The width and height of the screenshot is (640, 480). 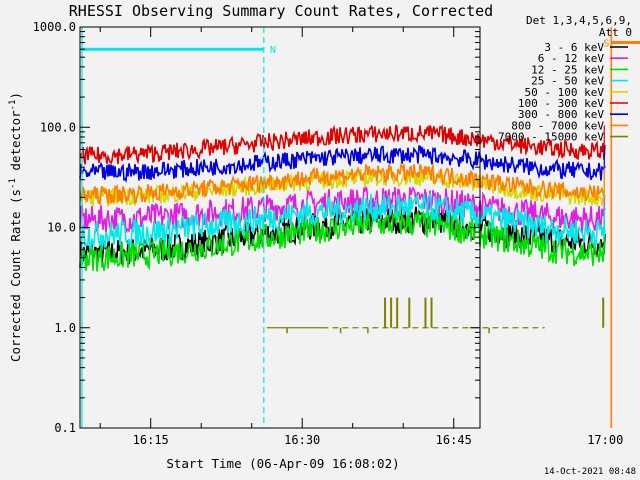 What do you see at coordinates (151, 440) in the screenshot?
I see `x-tick-label: 16:15` at bounding box center [151, 440].